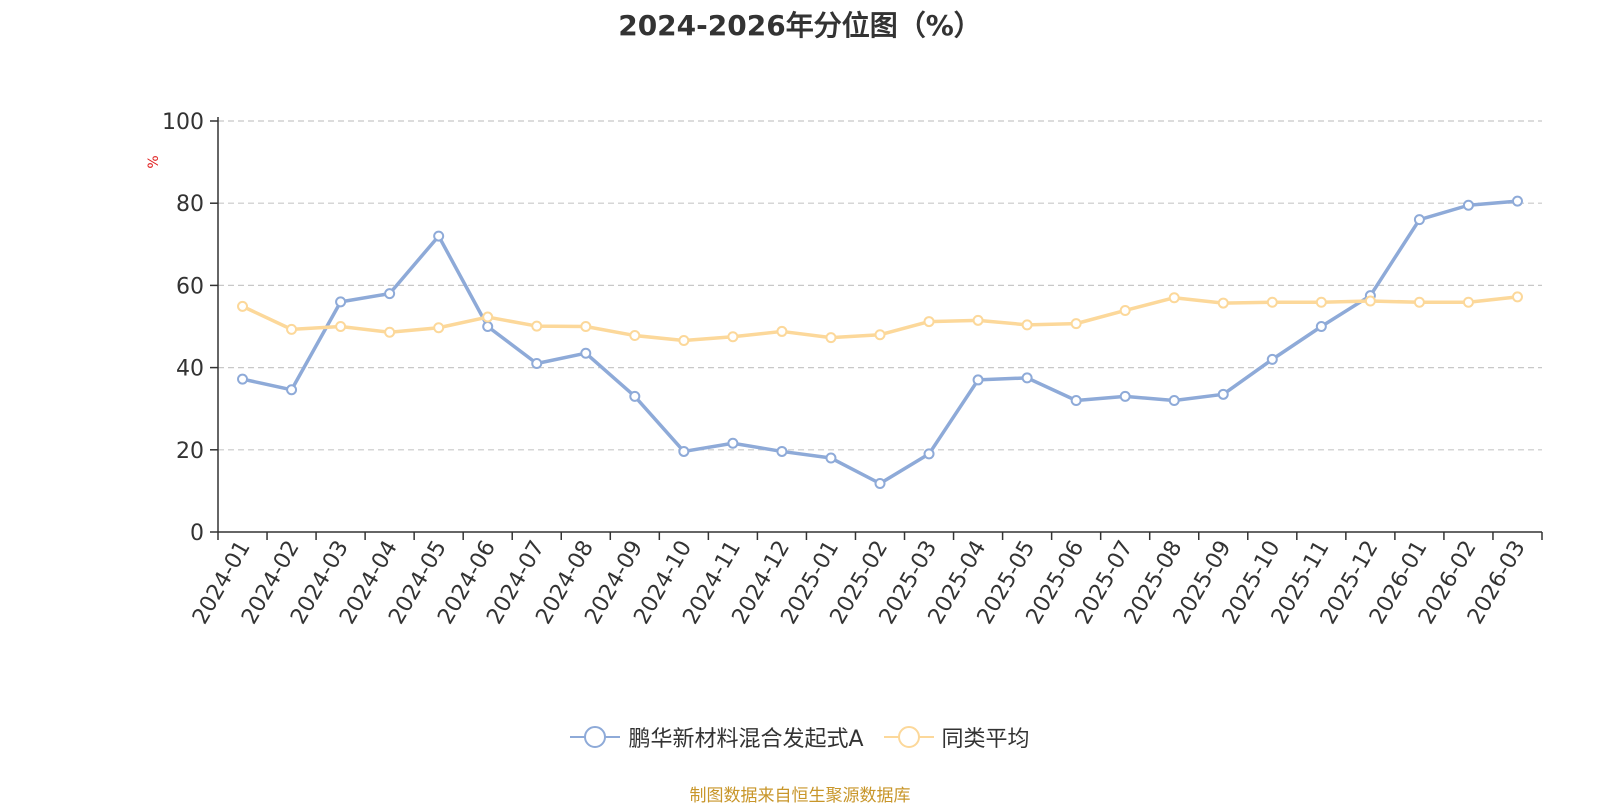 The width and height of the screenshot is (1600, 806). What do you see at coordinates (190, 286) in the screenshot?
I see `y-tick-label: 60` at bounding box center [190, 286].